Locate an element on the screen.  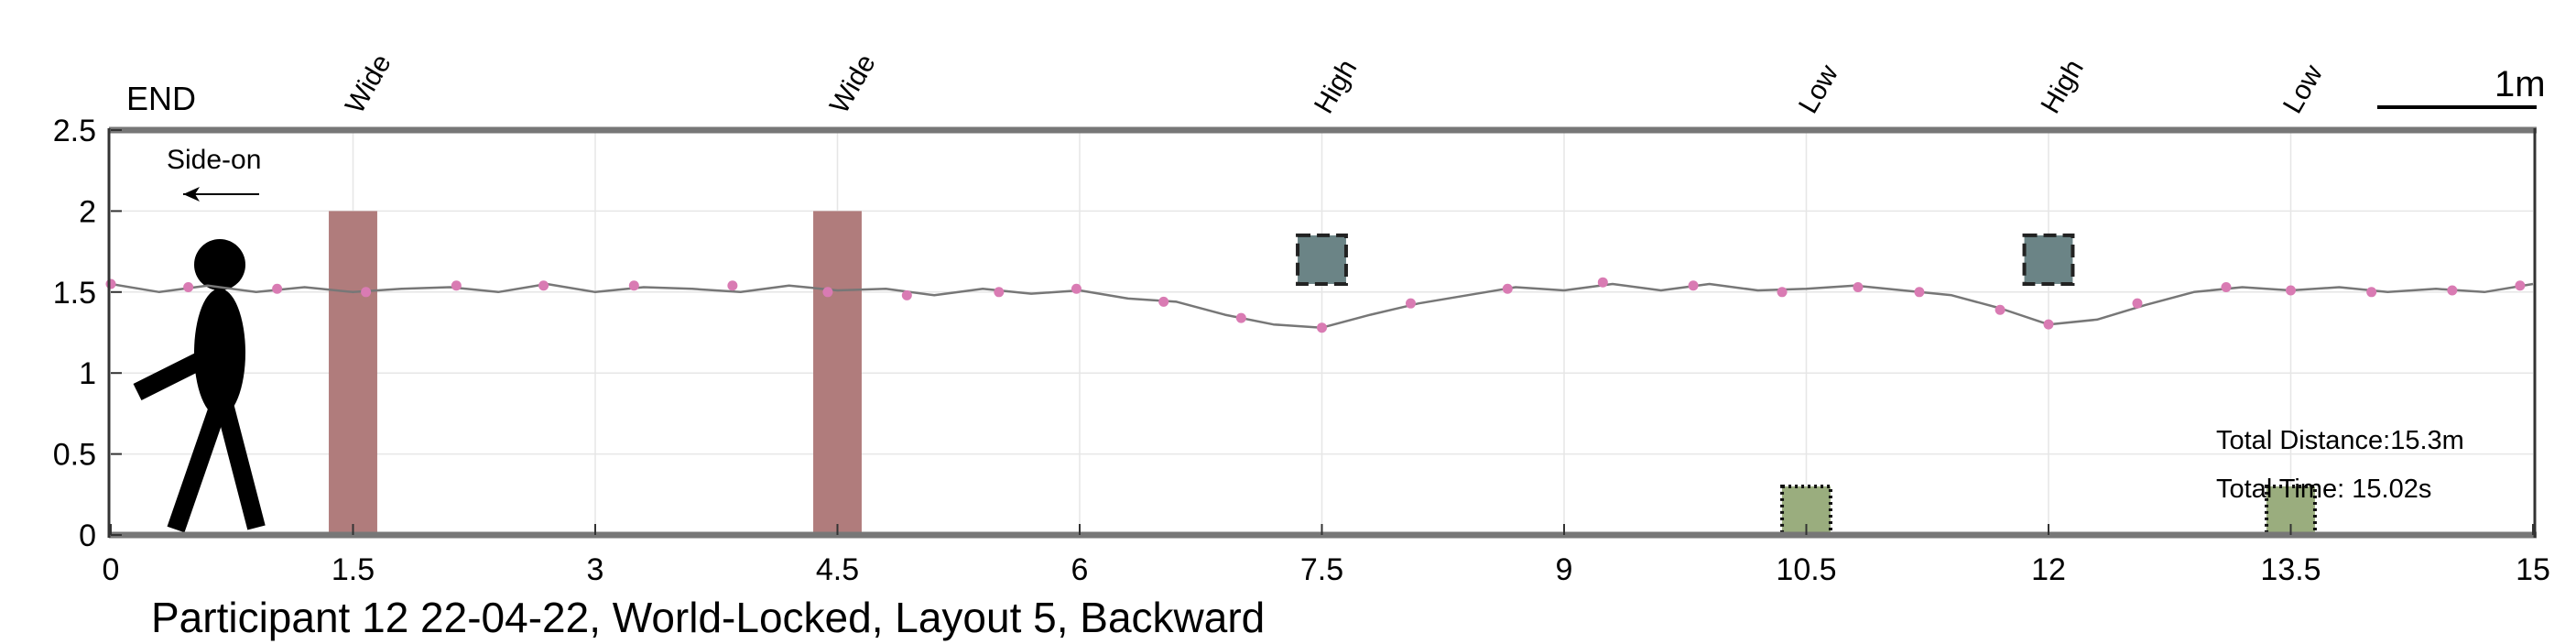
x-tick-label: 4.5 is located at coordinates (837, 569).